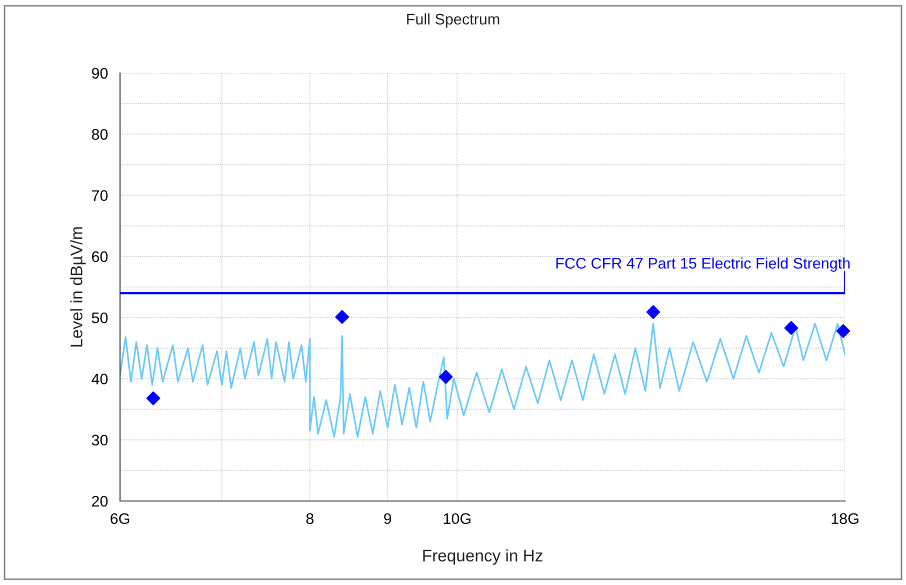 This screenshot has width=906, height=585. What do you see at coordinates (703, 264) in the screenshot?
I see `series-label: FCC CFR 47 Part 15 Electric Field Strength` at bounding box center [703, 264].